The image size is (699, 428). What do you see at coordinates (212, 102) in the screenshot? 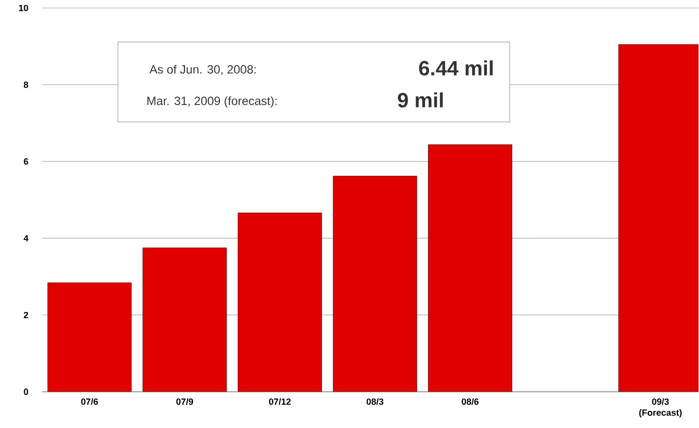
I see `annotation: Mar. 31, 2009 (forecast):` at bounding box center [212, 102].